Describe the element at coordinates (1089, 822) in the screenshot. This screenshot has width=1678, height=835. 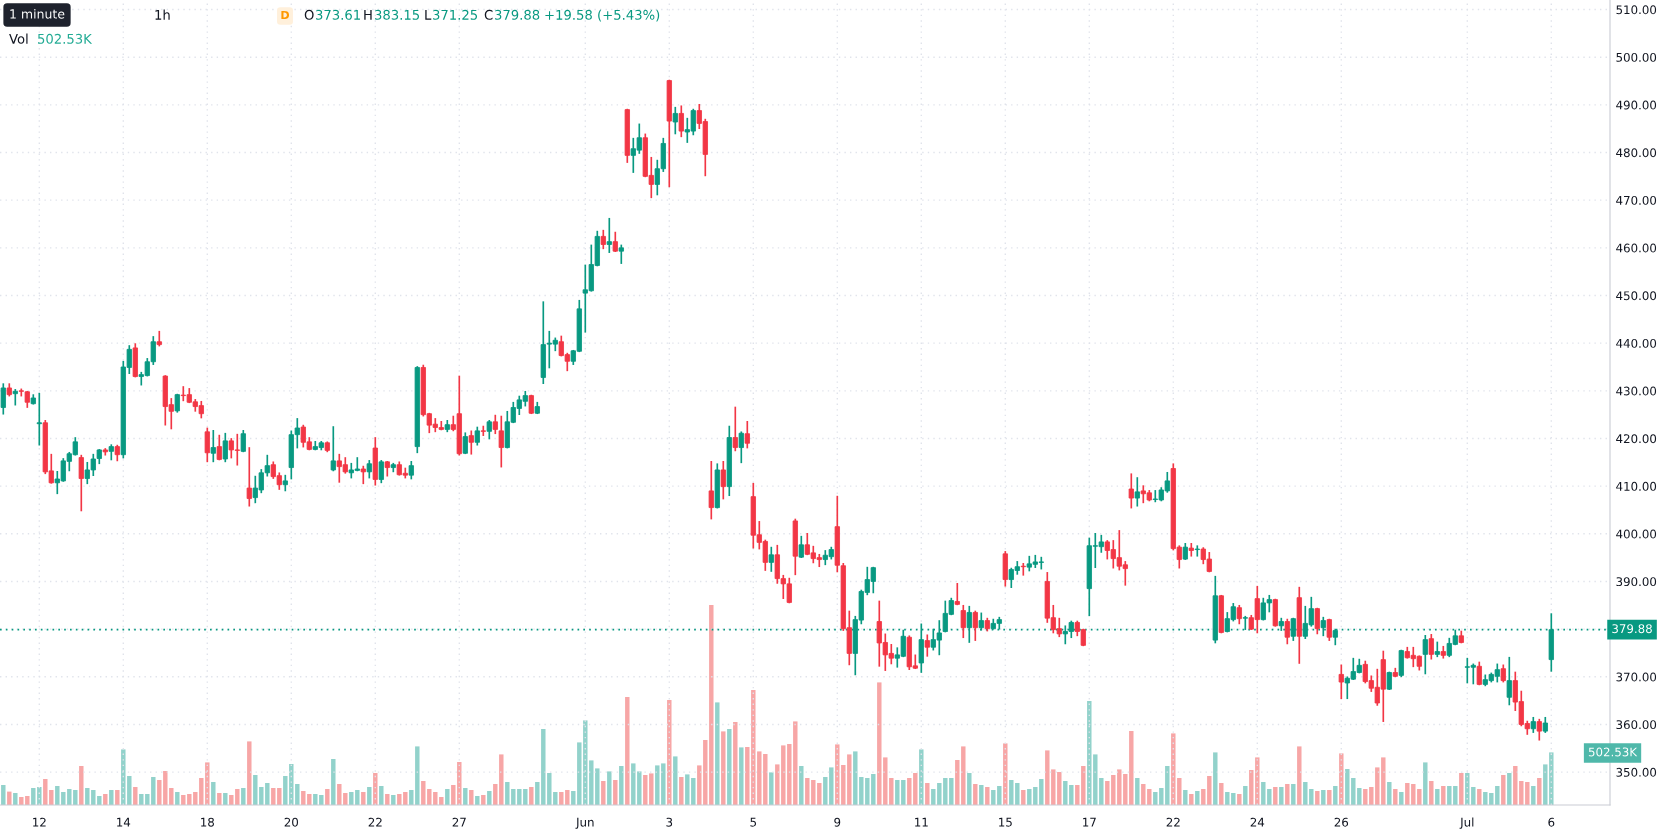
I see `x-tick-label: 17` at that location.